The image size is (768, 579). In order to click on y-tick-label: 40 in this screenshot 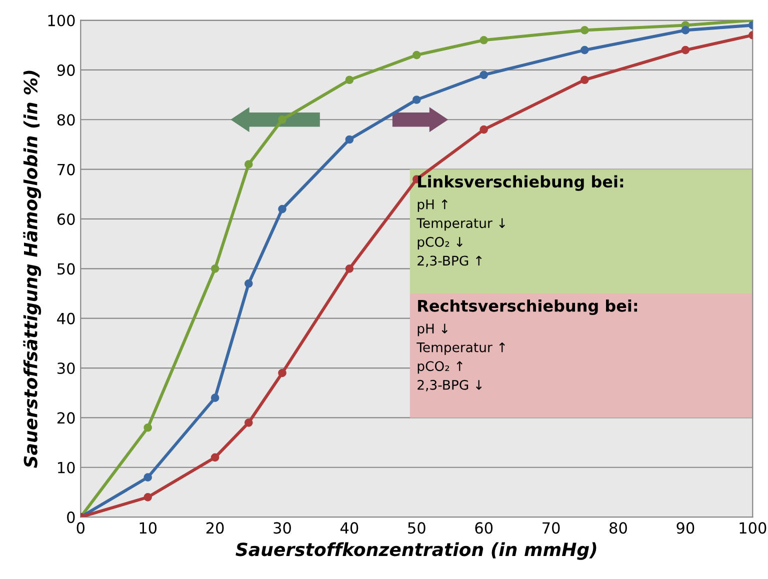, I will do `click(66, 318)`.